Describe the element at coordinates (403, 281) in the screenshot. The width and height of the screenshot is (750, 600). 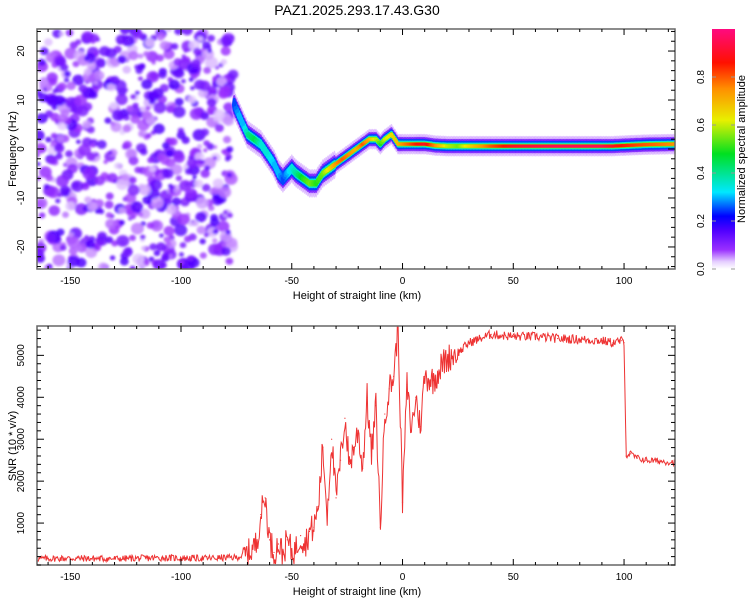
I see `x-tick-label: 0` at that location.